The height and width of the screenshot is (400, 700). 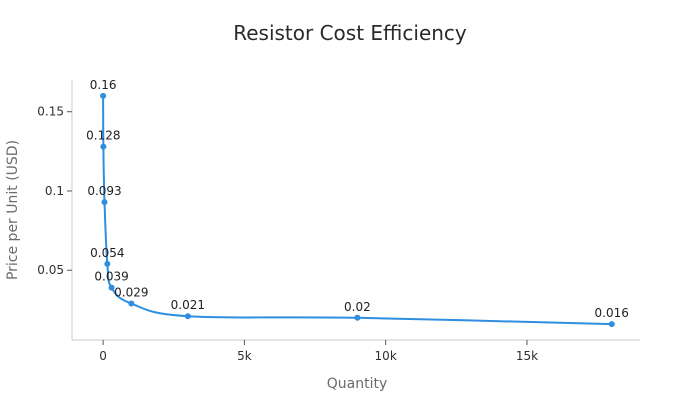 I want to click on chart-title: Resistor Cost Efficiency, so click(x=350, y=33).